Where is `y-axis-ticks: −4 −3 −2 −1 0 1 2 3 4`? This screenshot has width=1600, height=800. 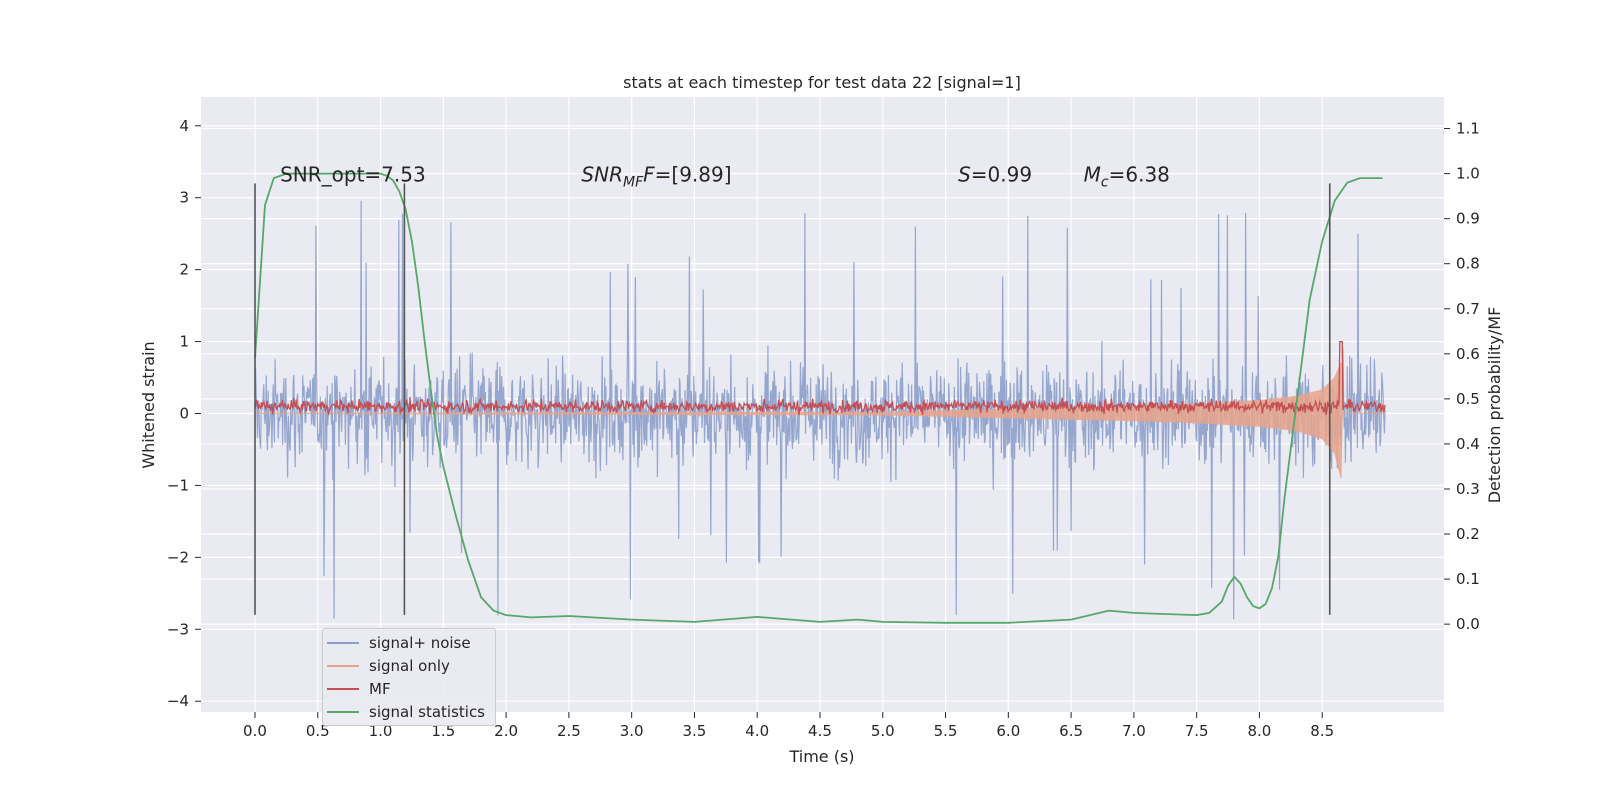 y-axis-ticks: −4 −3 −2 −1 0 1 2 3 4 is located at coordinates (184, 413).